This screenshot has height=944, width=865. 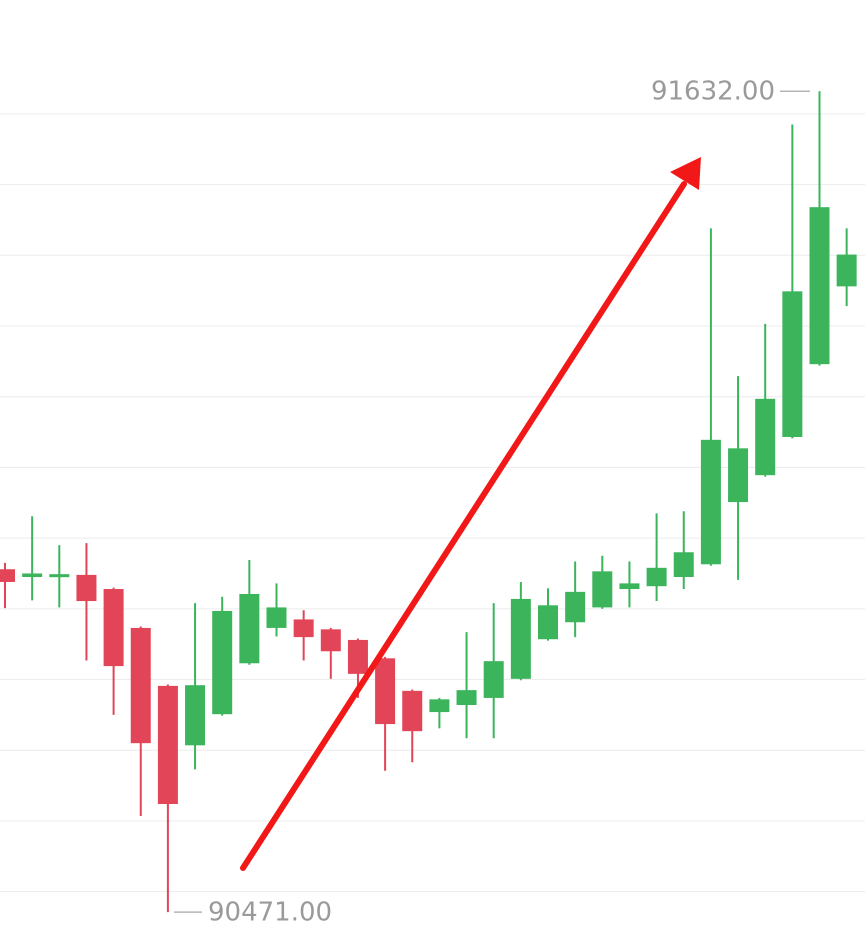 I want to click on annotation-label: 90471.00, so click(x=270, y=913).